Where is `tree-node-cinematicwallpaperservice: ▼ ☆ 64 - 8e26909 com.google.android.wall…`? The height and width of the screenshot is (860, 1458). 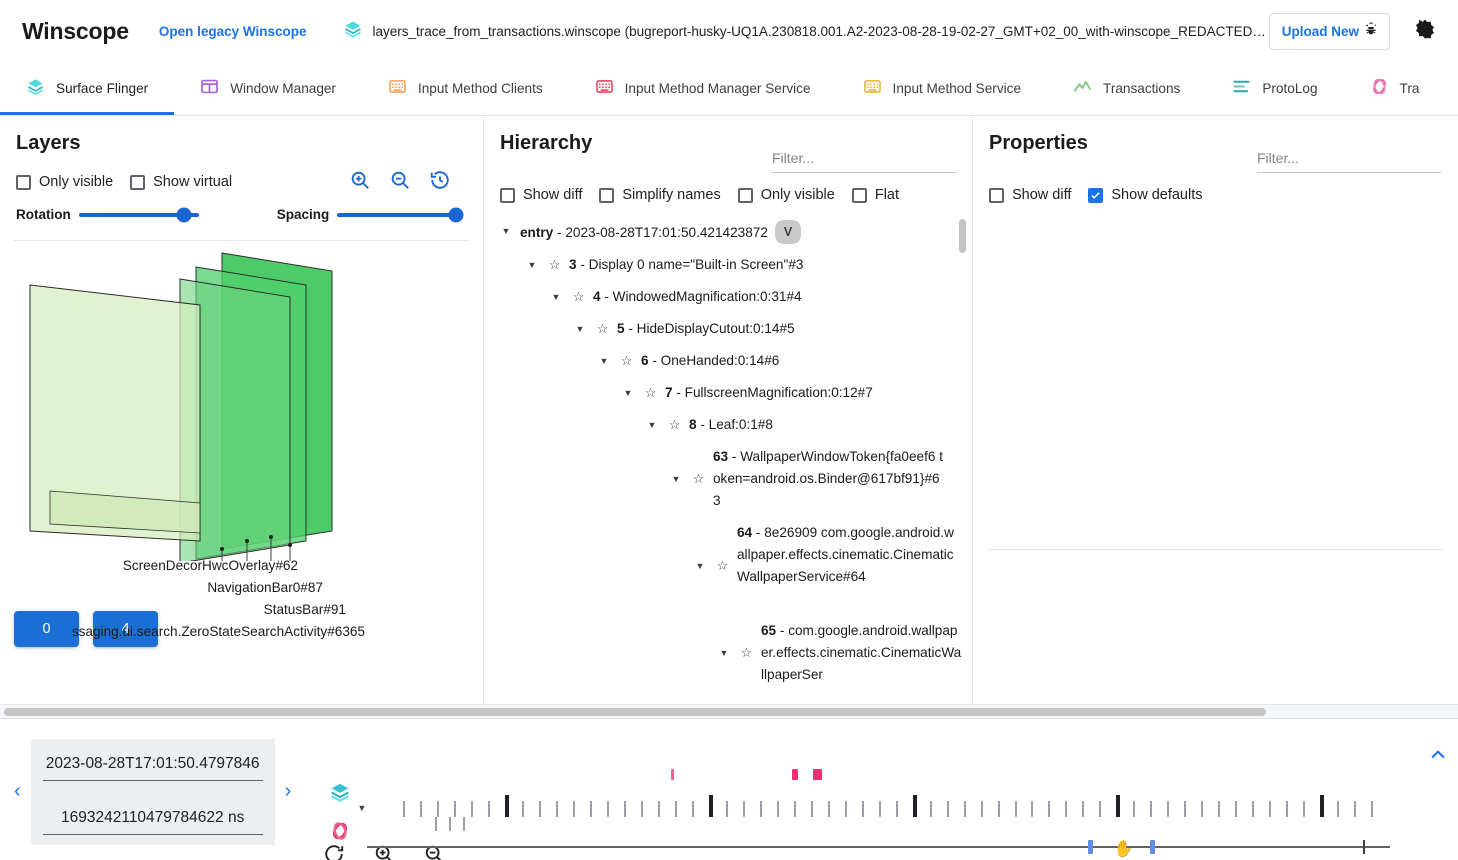
tree-node-cinematicwallpaperservice: ▼ ☆ 64 - 8e26909 com.google.android.wall… is located at coordinates (733, 566).